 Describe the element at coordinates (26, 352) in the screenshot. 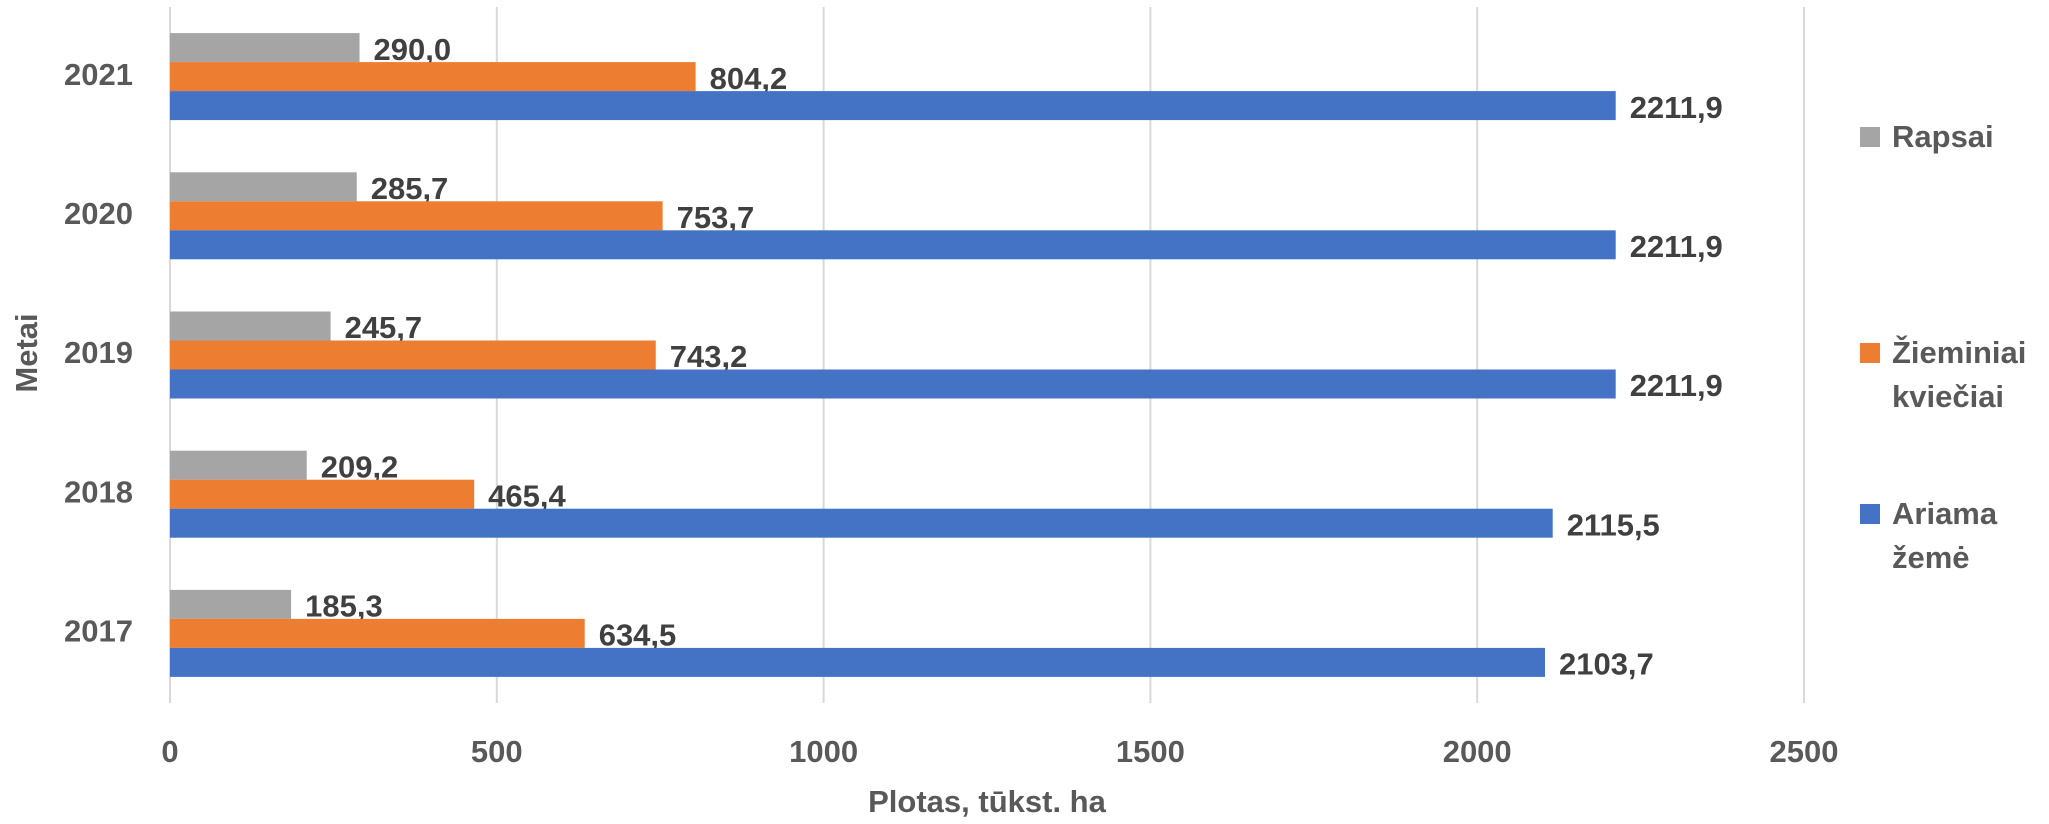

I see `y-axis-title: Metai` at that location.